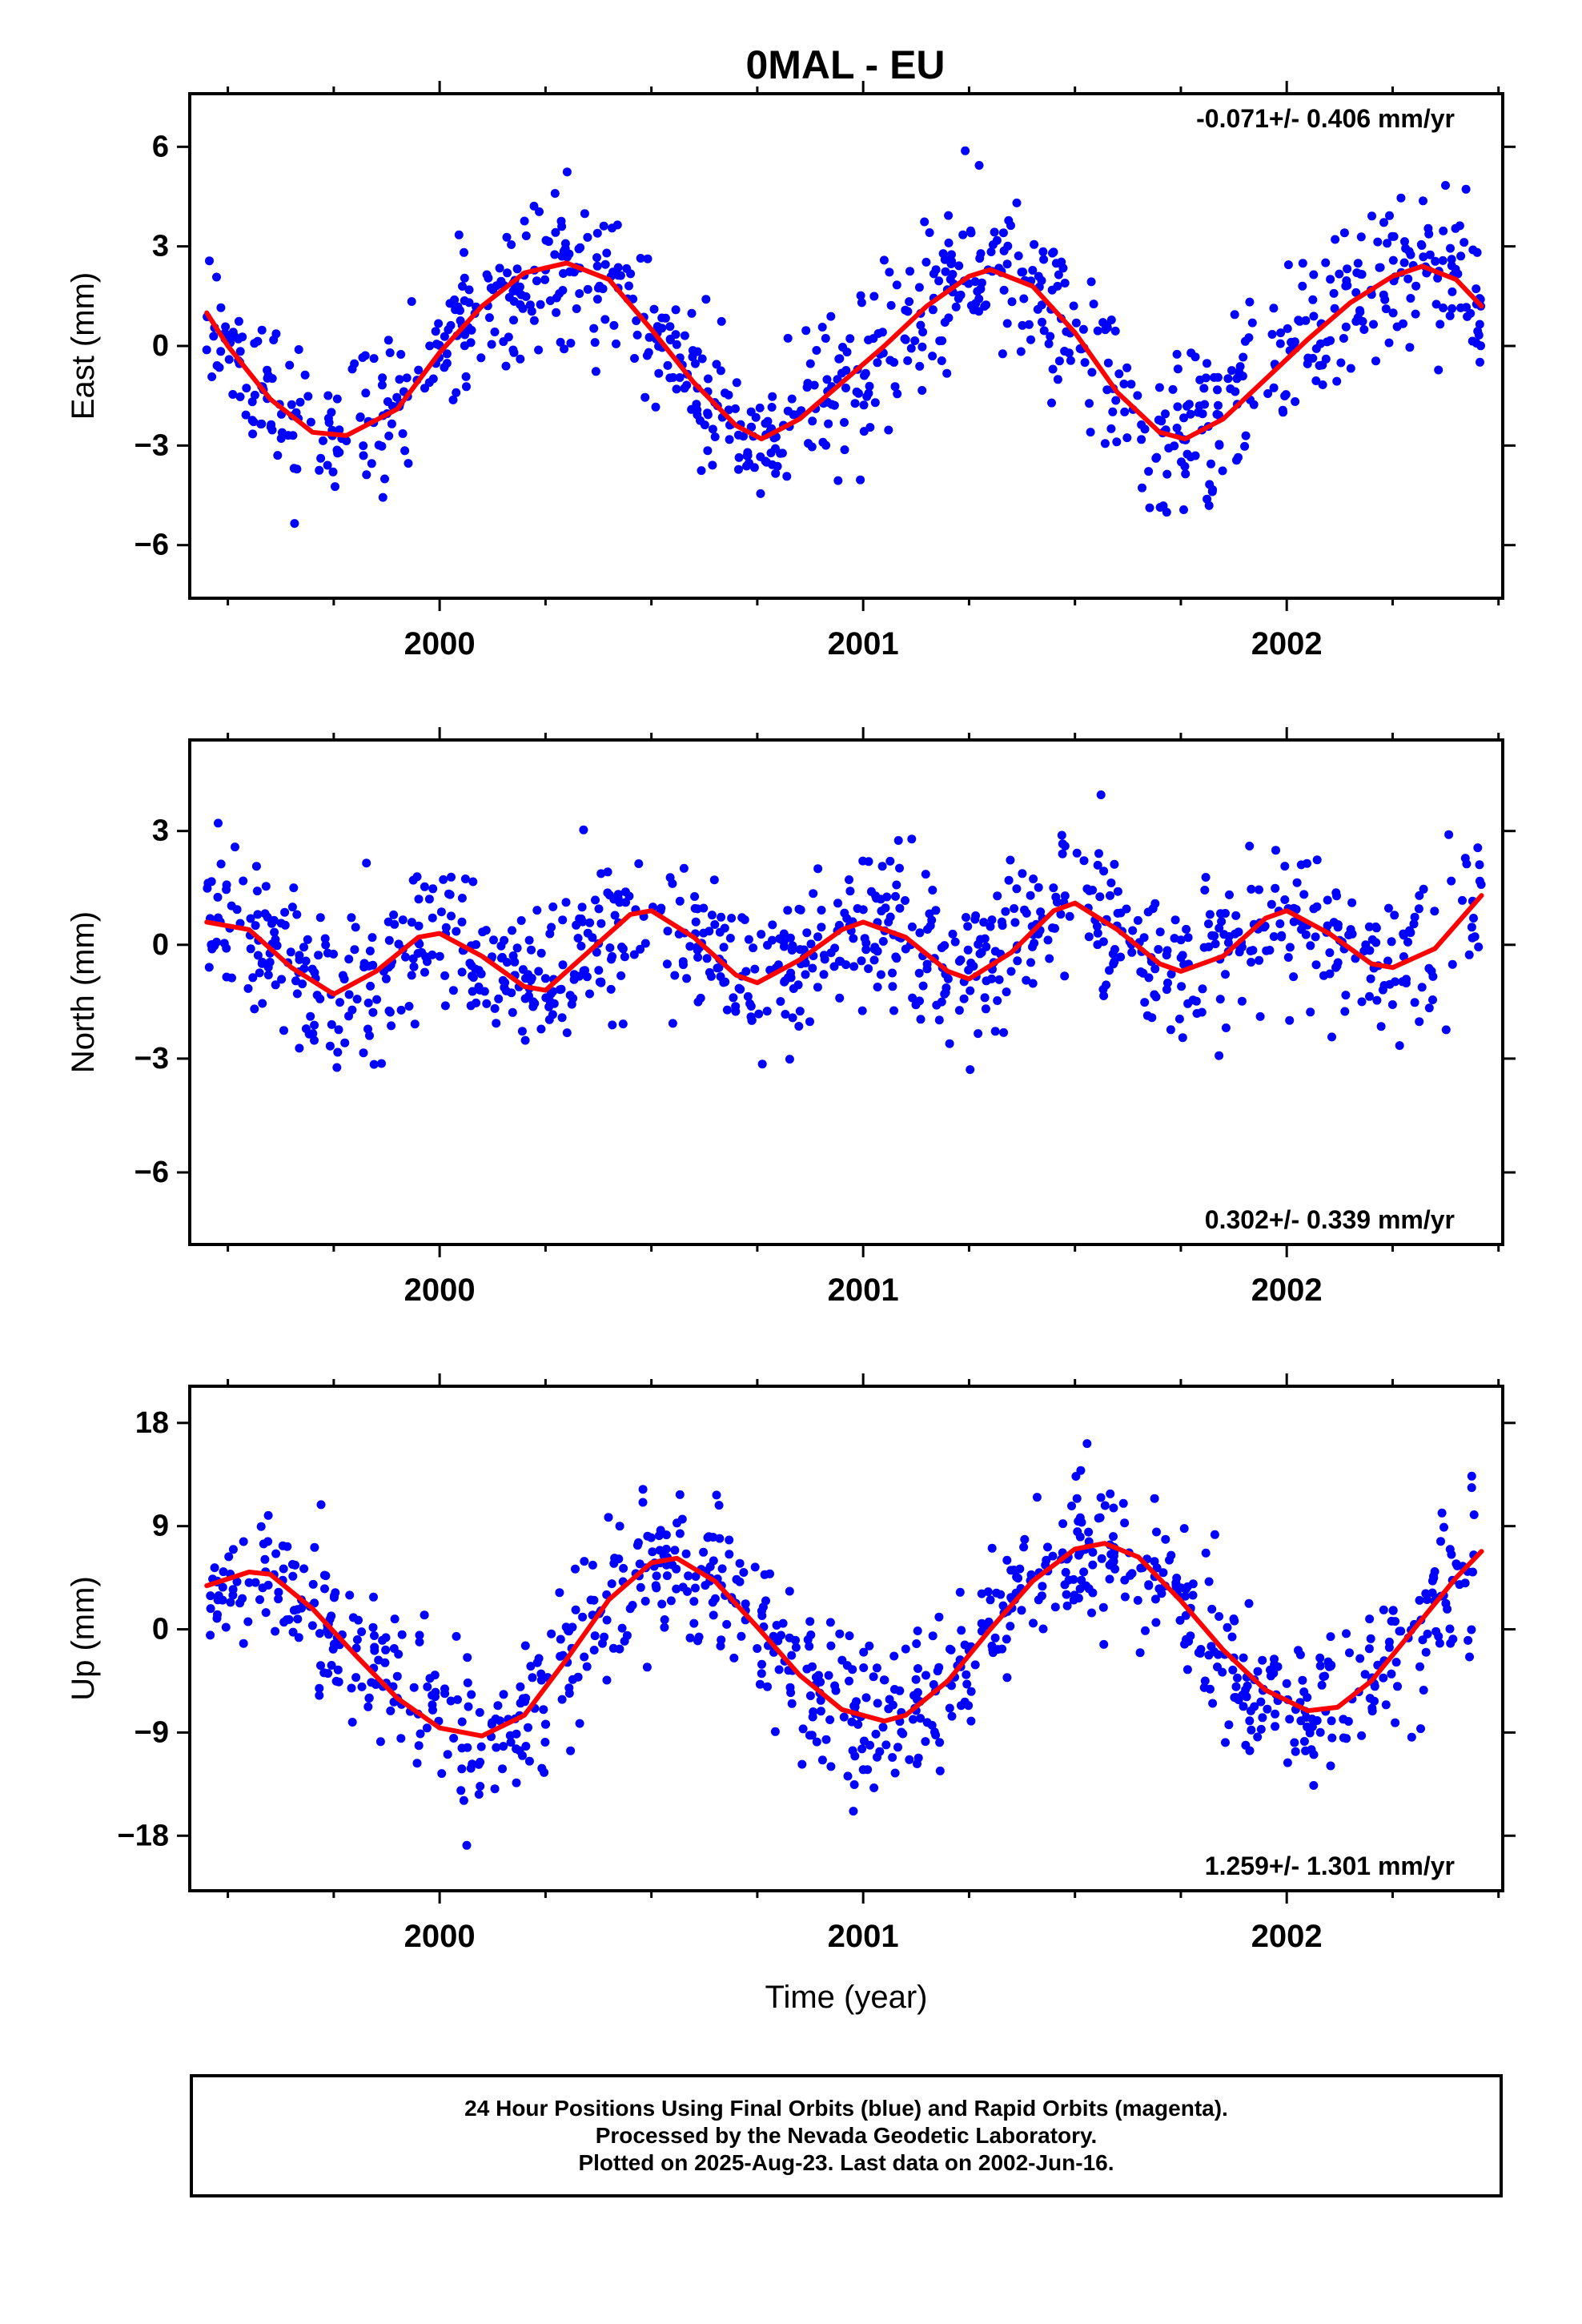 The width and height of the screenshot is (1582, 2324). Describe the element at coordinates (84, 346) in the screenshot. I see `east-ylabel: East (mm)` at that location.